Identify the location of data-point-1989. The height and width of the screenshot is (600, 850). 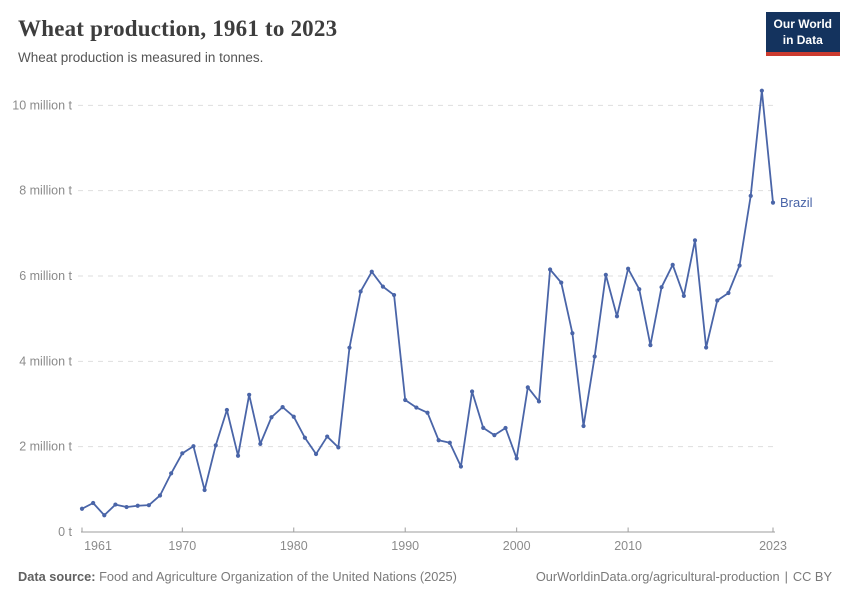
(394, 295).